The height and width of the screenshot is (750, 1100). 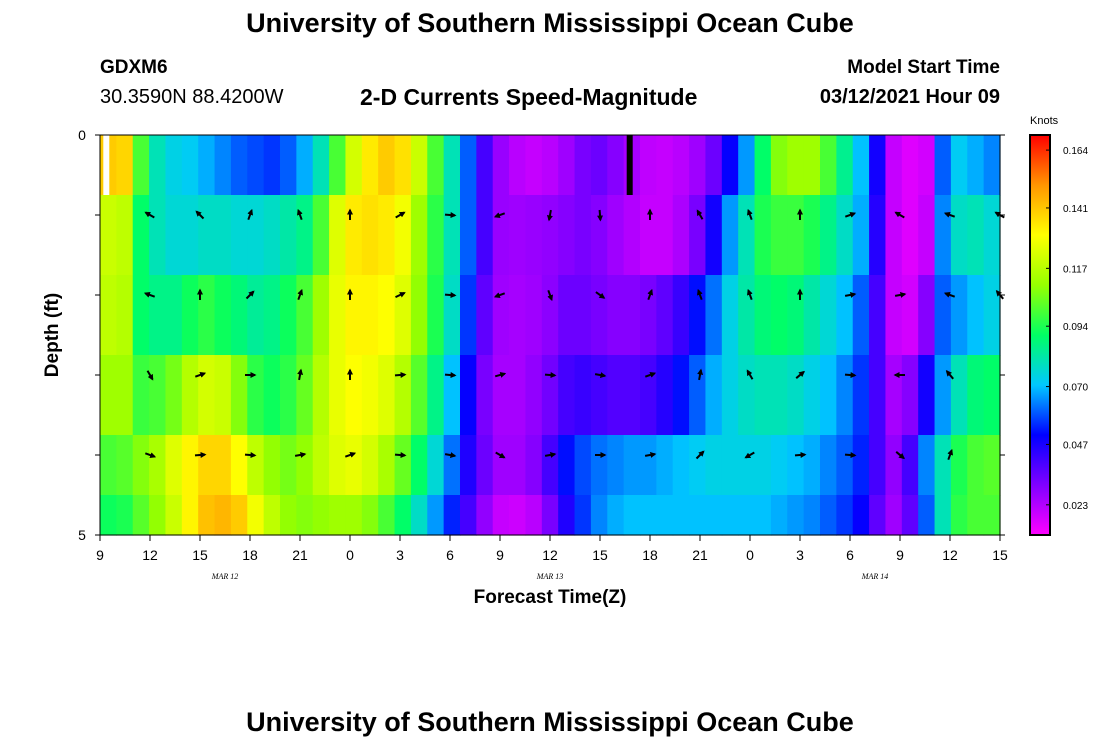 What do you see at coordinates (529, 97) in the screenshot?
I see `chart-title: 2-D Currents Speed-Magnitude` at bounding box center [529, 97].